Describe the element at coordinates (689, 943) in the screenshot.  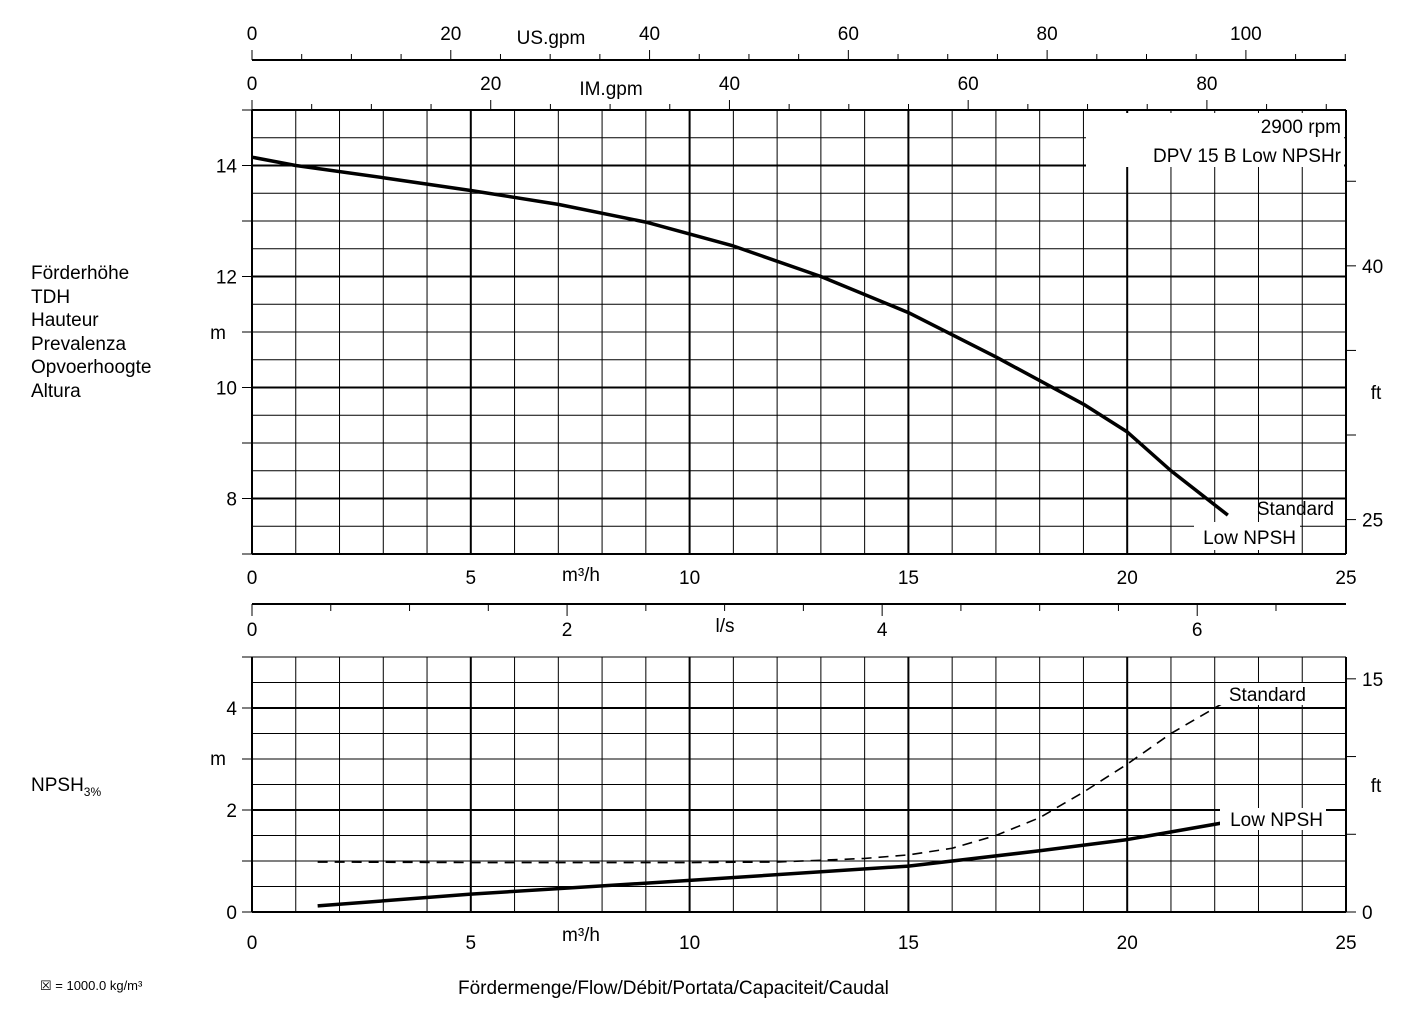
I see `npsh-x-tick-label: 10` at that location.